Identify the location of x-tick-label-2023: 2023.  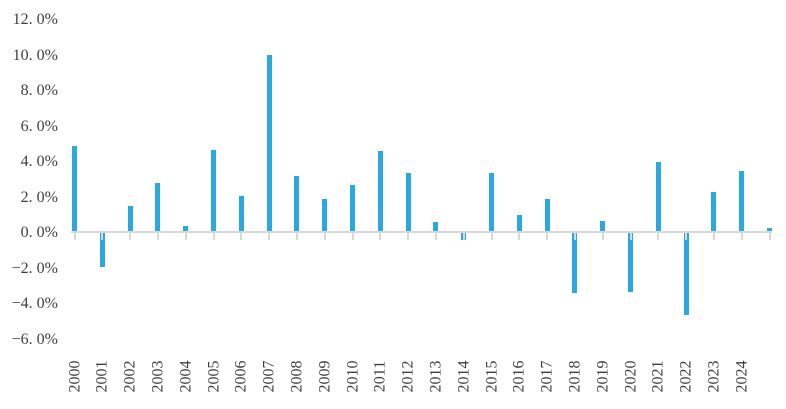
(714, 376).